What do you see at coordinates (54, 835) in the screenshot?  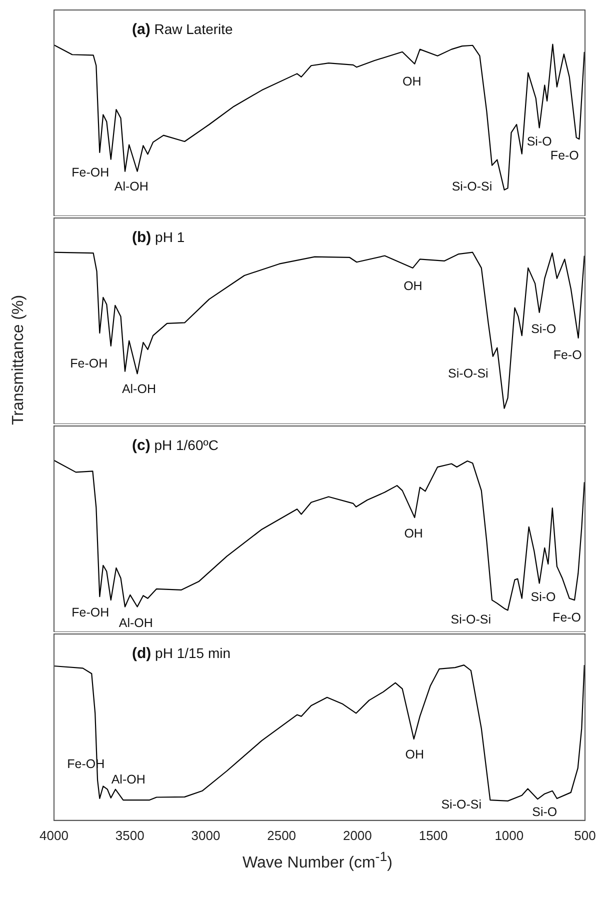 I see `x-tick-label: 4000` at bounding box center [54, 835].